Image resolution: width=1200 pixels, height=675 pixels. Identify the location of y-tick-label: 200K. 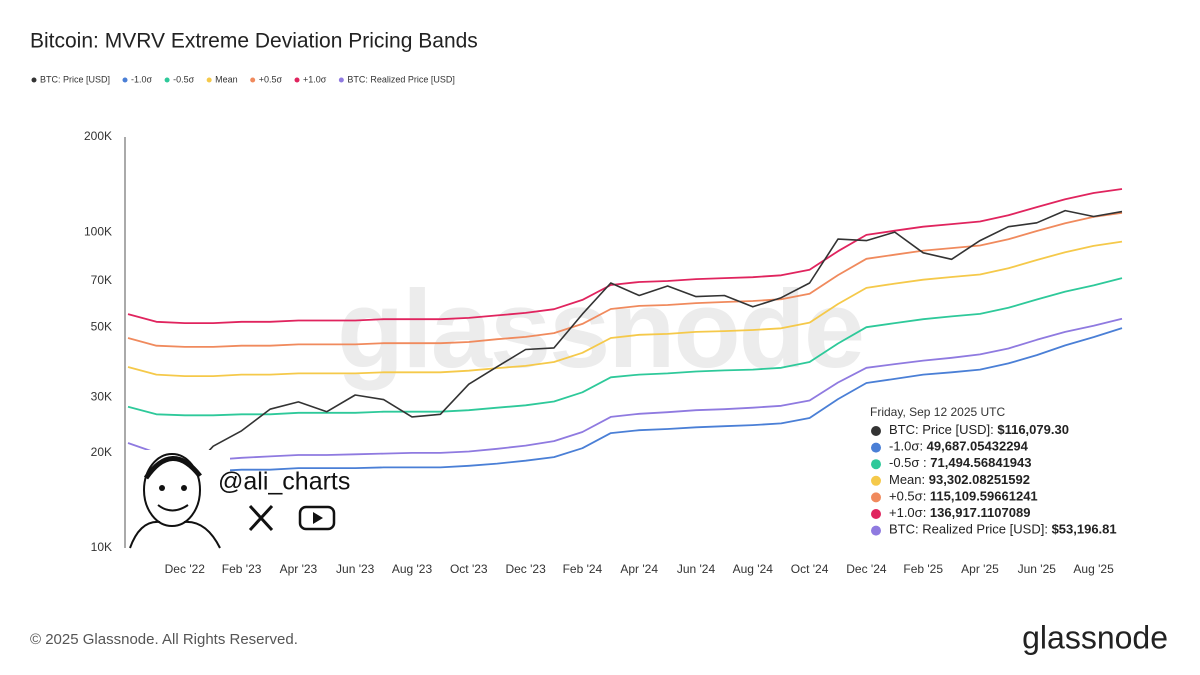
(98, 136).